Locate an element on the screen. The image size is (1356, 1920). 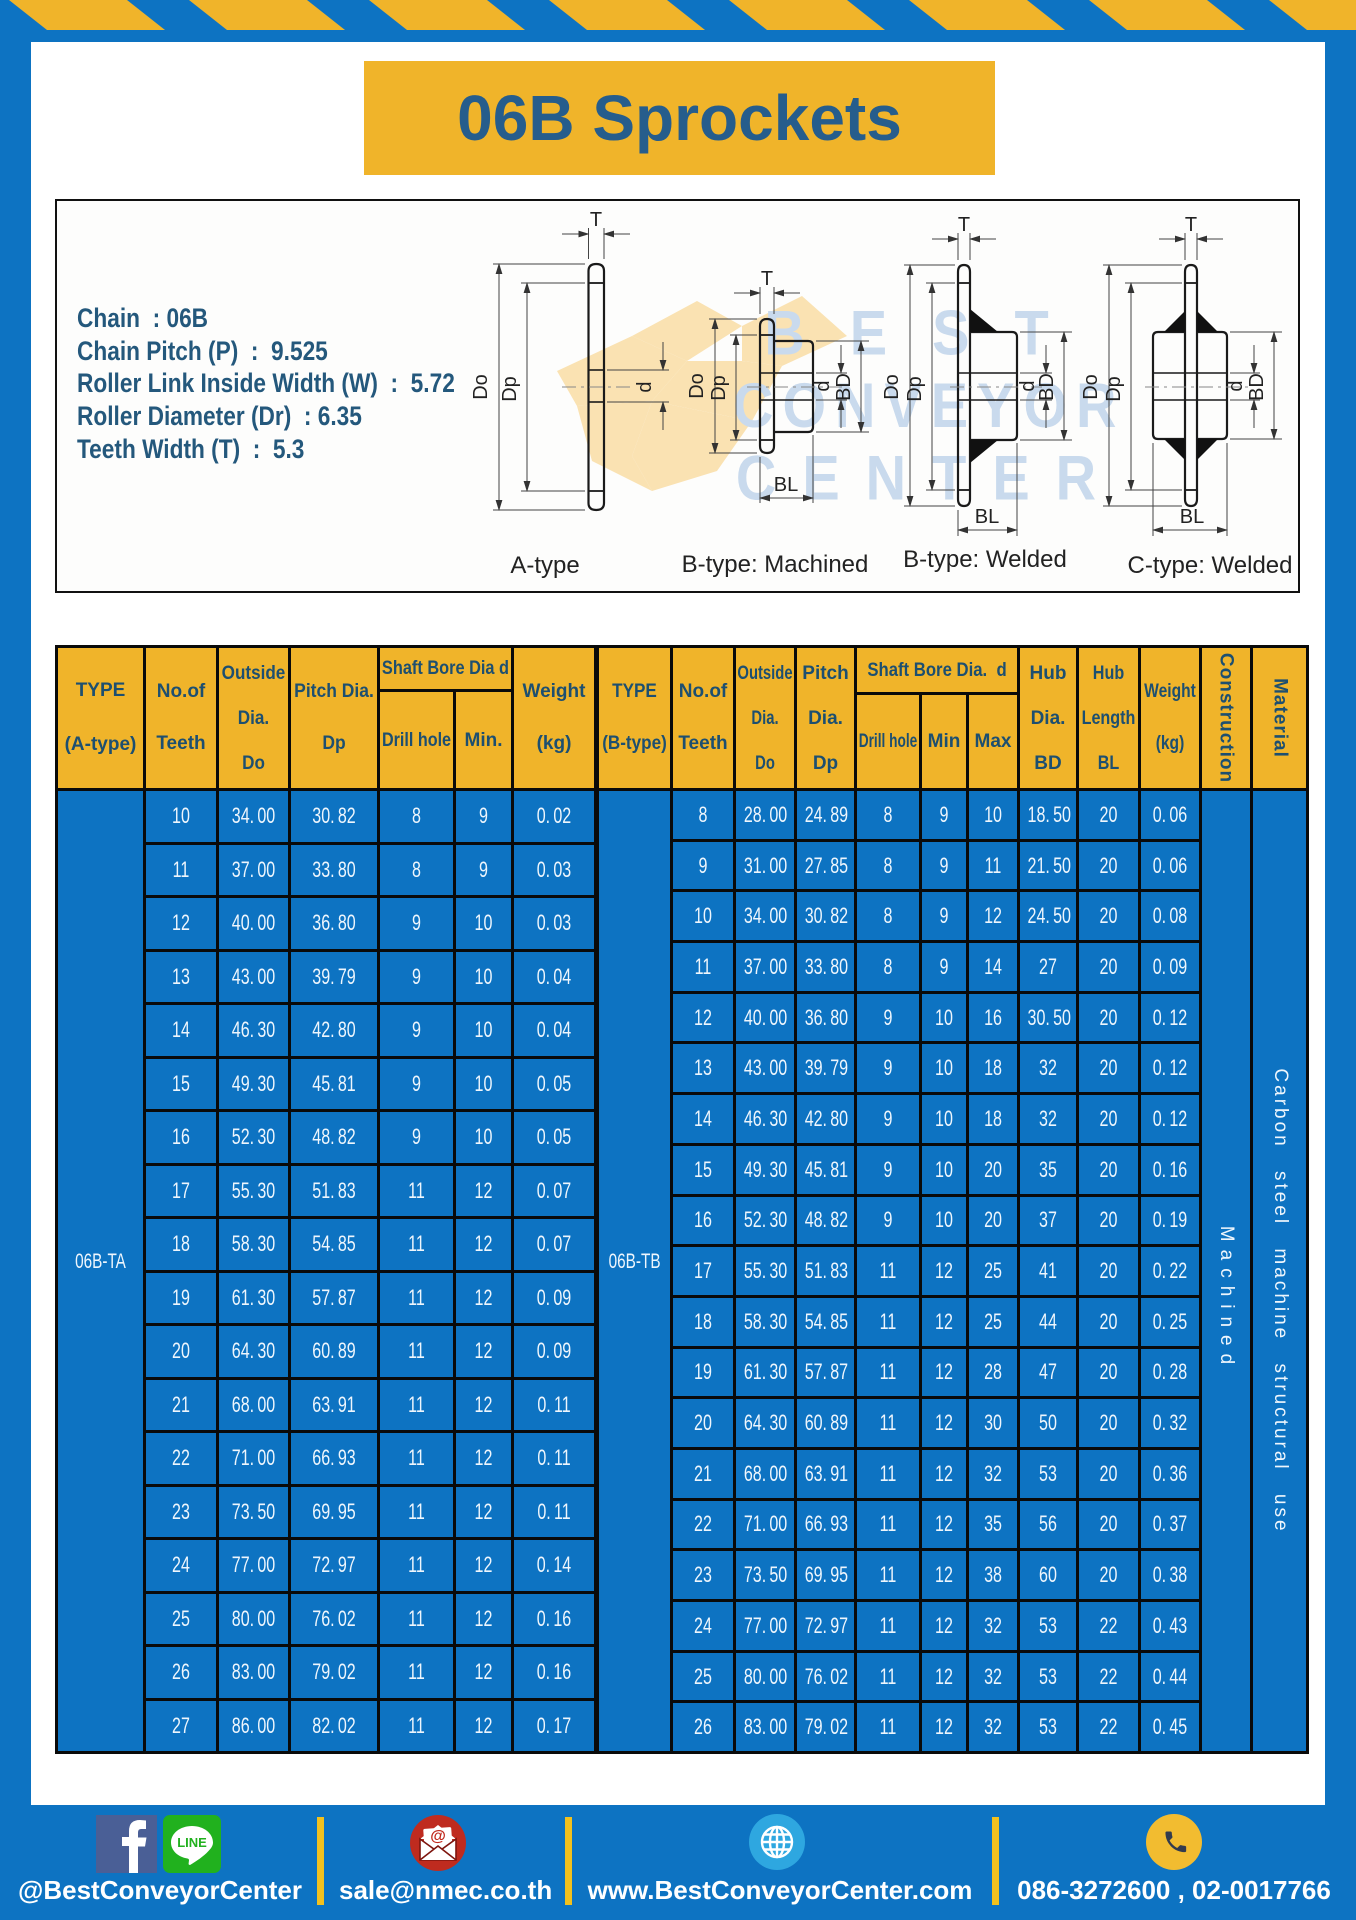
svg-text: LINE is located at coordinates (192, 1842).